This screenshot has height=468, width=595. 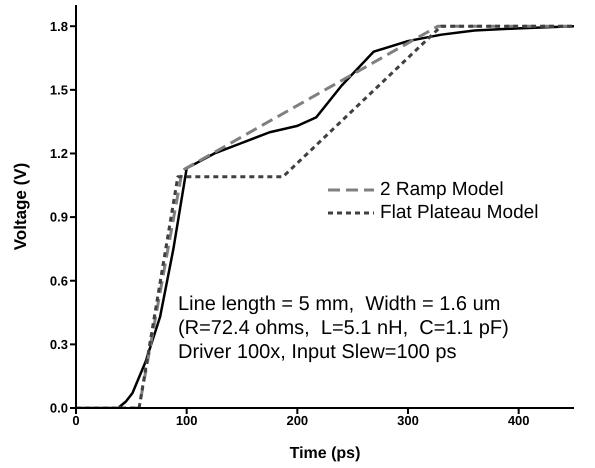 What do you see at coordinates (442, 189) in the screenshot?
I see `legend-label: 2 Ramp Model` at bounding box center [442, 189].